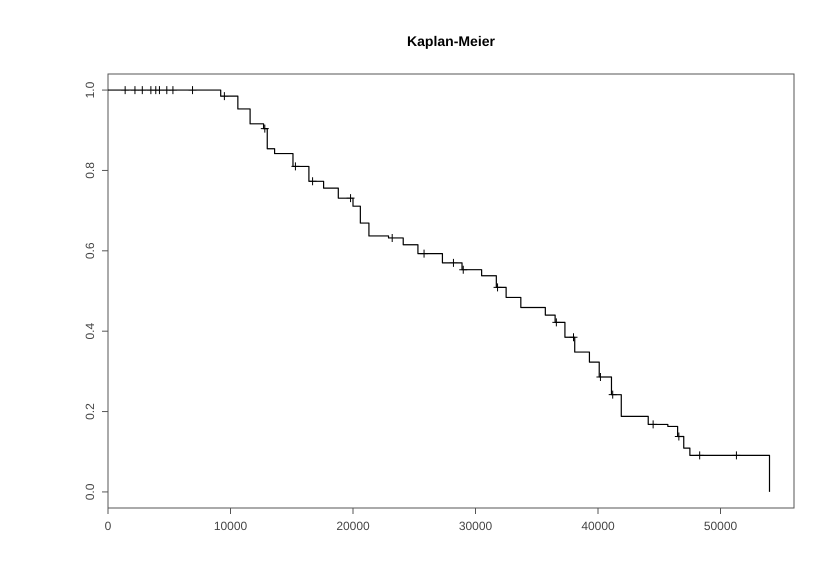 This screenshot has height=585, width=832. What do you see at coordinates (475, 526) in the screenshot?
I see `x-tick-label: 30000` at bounding box center [475, 526].